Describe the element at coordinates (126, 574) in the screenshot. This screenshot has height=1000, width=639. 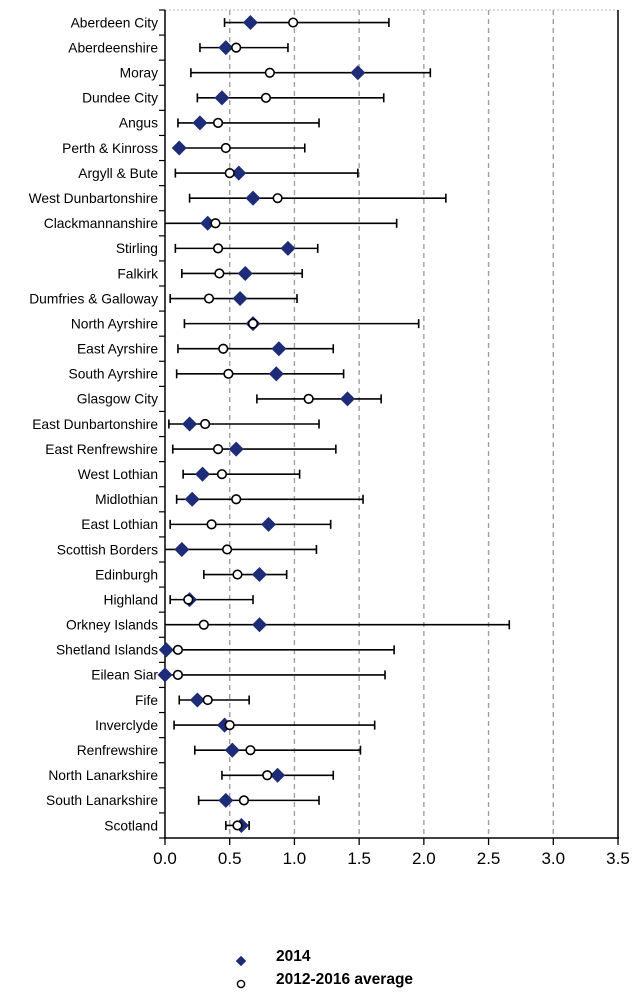
I see `category-label: Edinburgh` at that location.